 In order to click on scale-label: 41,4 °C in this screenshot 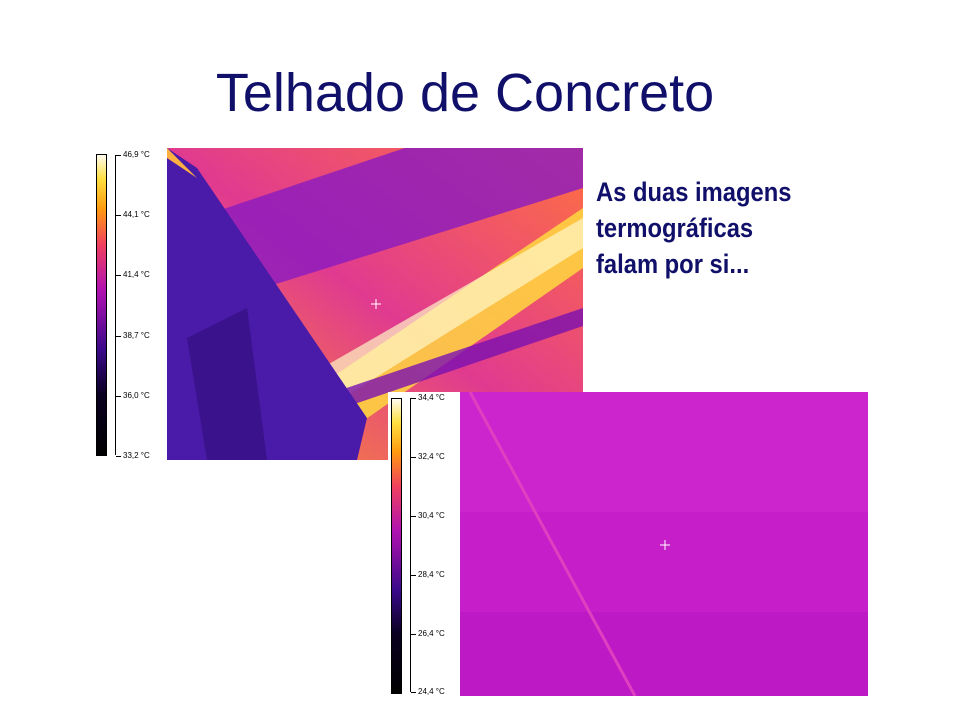, I will do `click(133, 274)`.